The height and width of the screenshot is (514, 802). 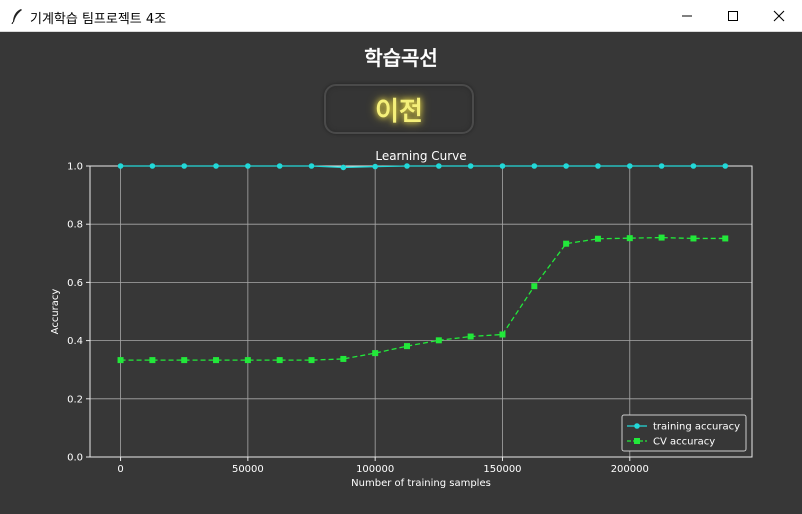 I want to click on y-tick-label: 1.0, so click(x=75, y=167).